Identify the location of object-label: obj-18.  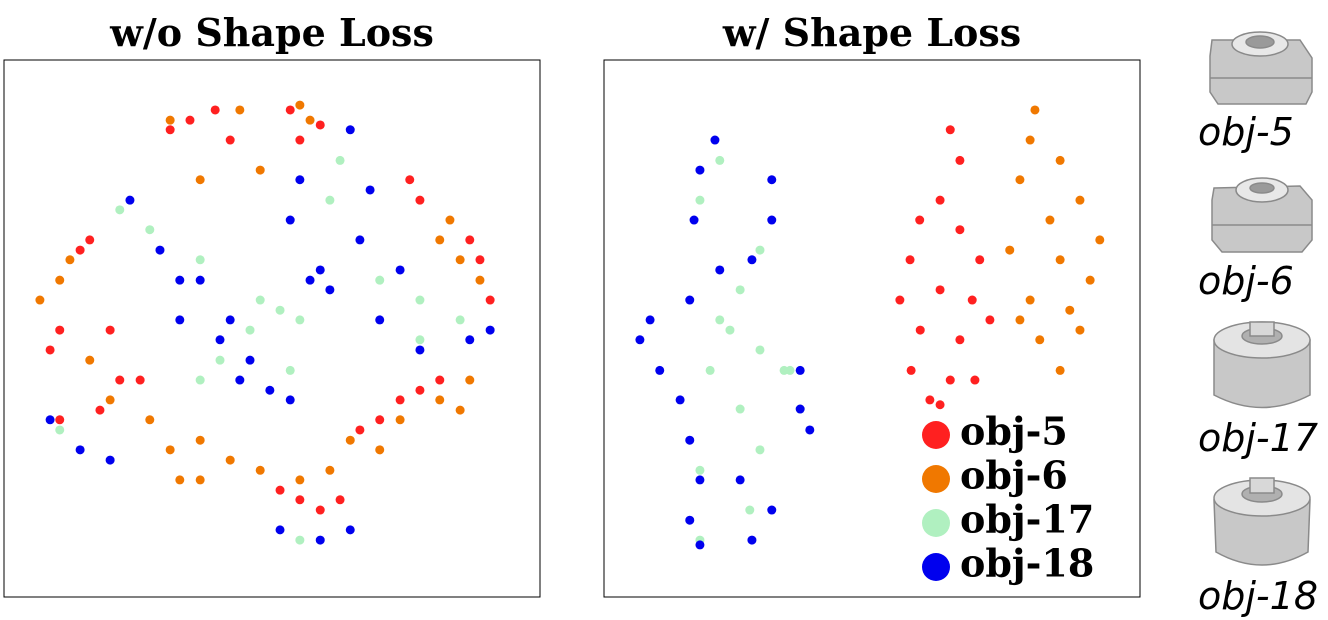
(1258, 596).